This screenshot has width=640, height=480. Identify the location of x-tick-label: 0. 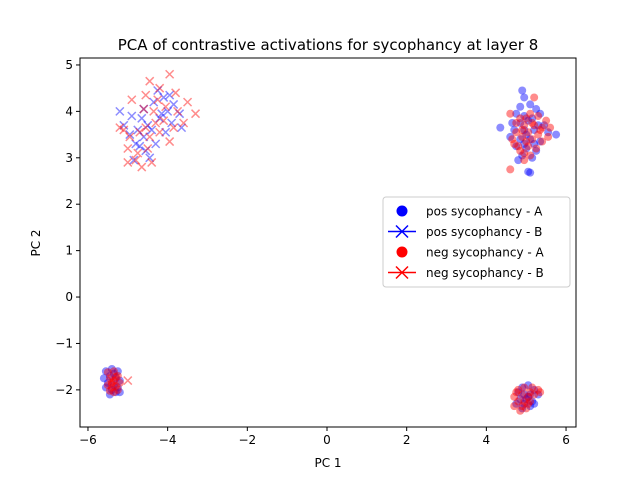
(327, 440).